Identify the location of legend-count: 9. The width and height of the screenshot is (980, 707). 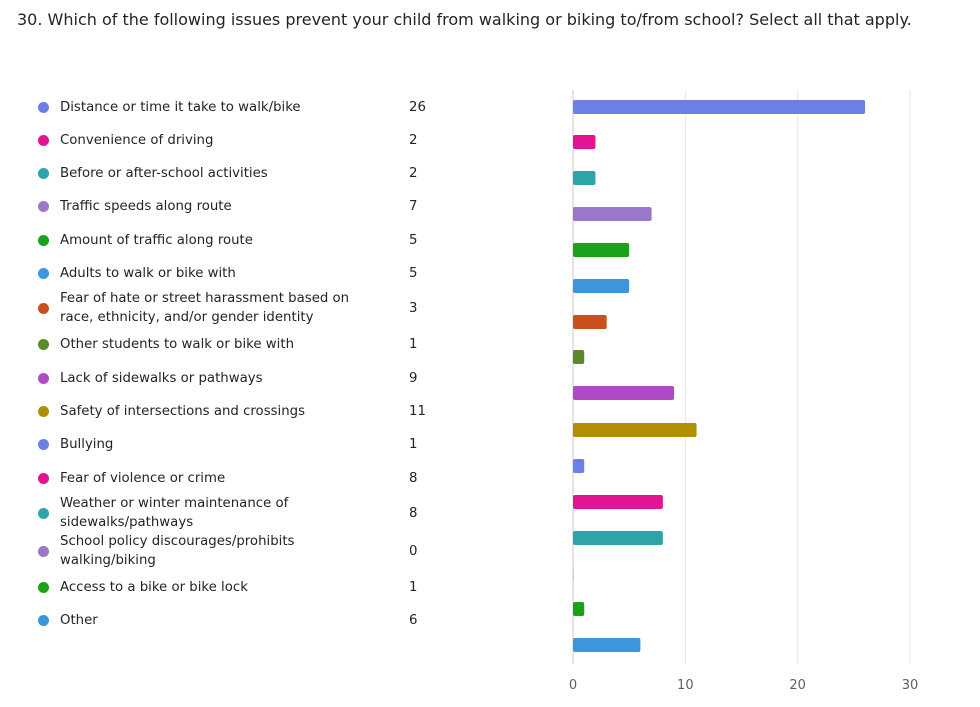
(413, 378).